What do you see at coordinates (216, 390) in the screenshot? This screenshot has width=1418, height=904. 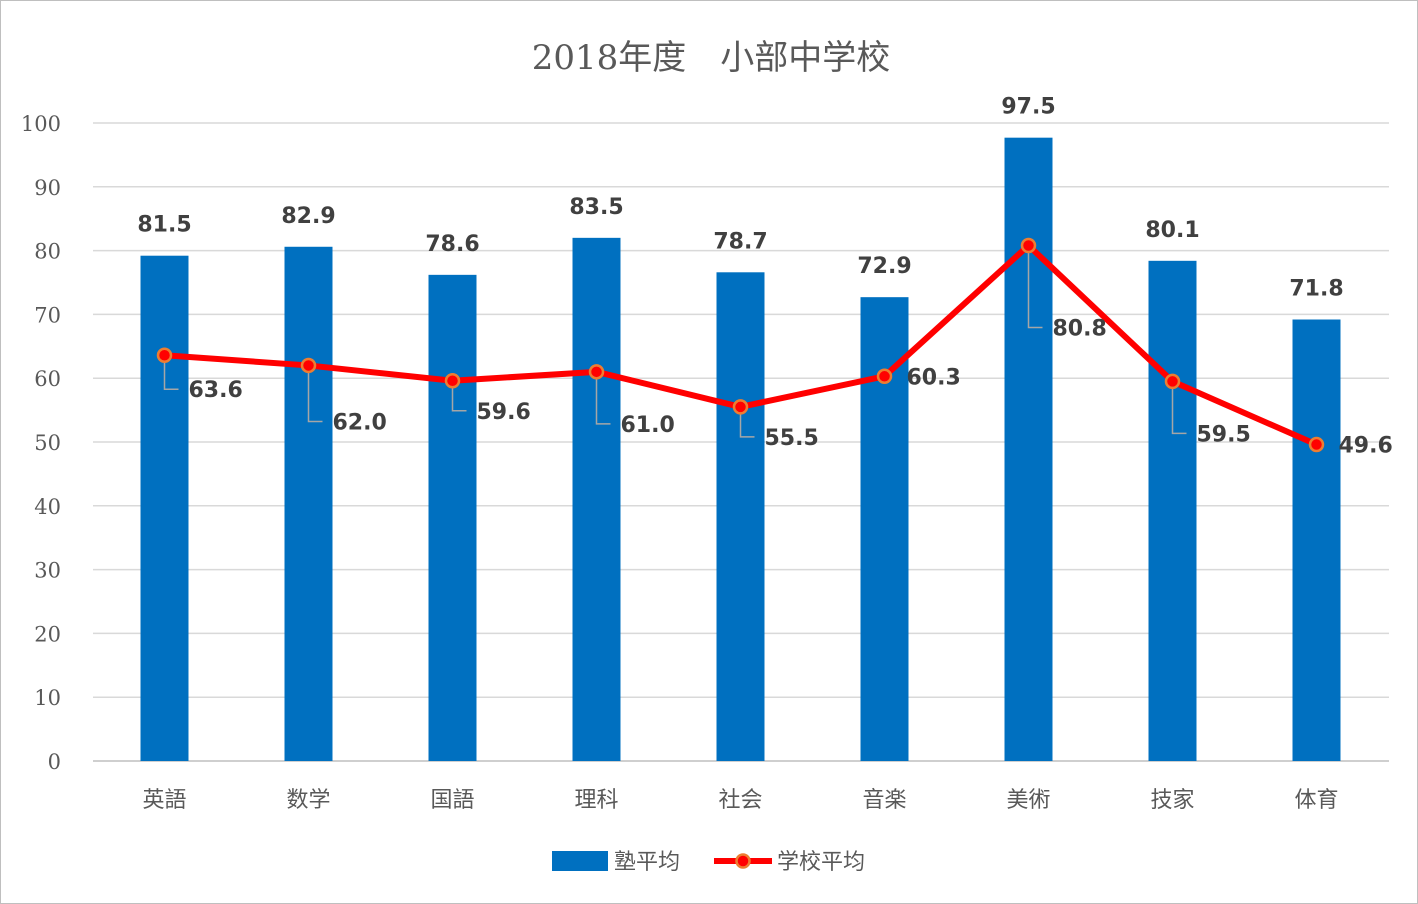 I see `line-data-label: 63.6` at bounding box center [216, 390].